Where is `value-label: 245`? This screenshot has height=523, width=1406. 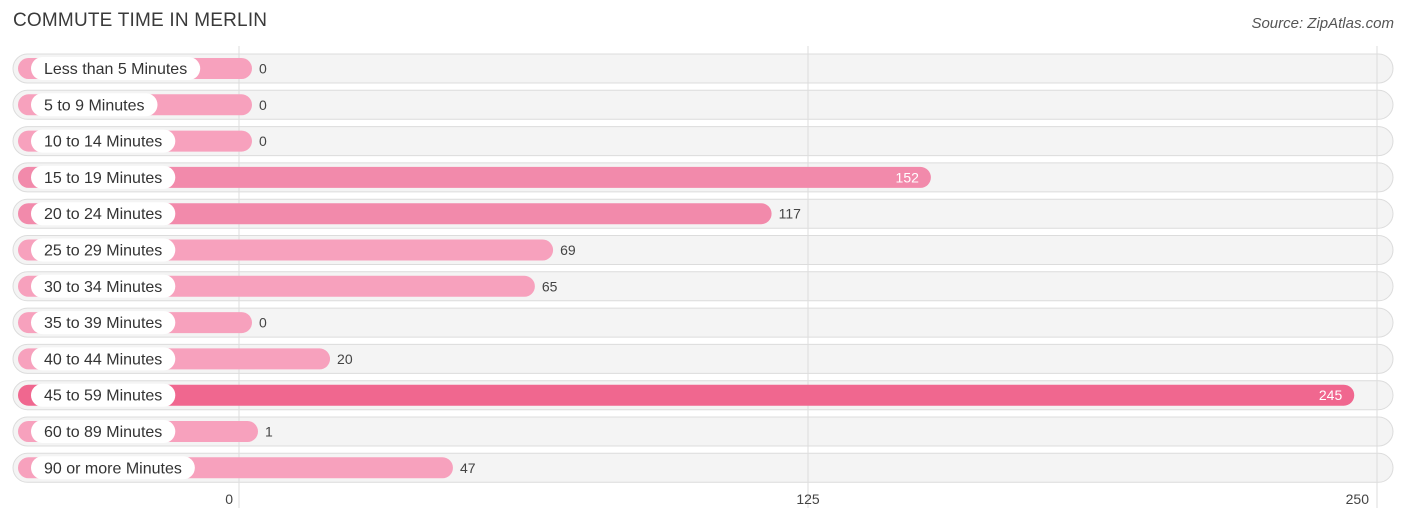 value-label: 245 is located at coordinates (1331, 395).